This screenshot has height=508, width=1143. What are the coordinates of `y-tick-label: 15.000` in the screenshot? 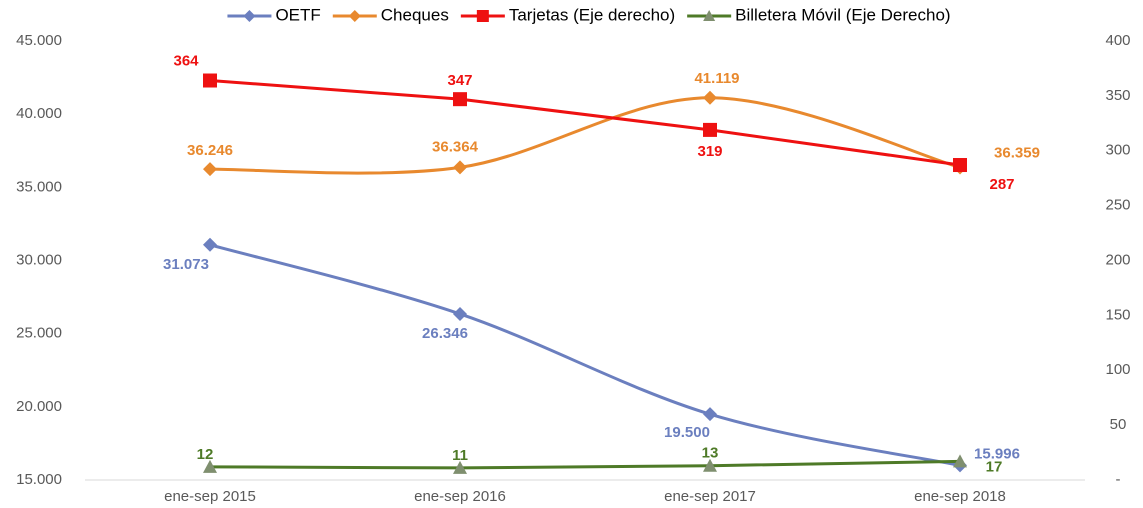 It's located at (39, 479).